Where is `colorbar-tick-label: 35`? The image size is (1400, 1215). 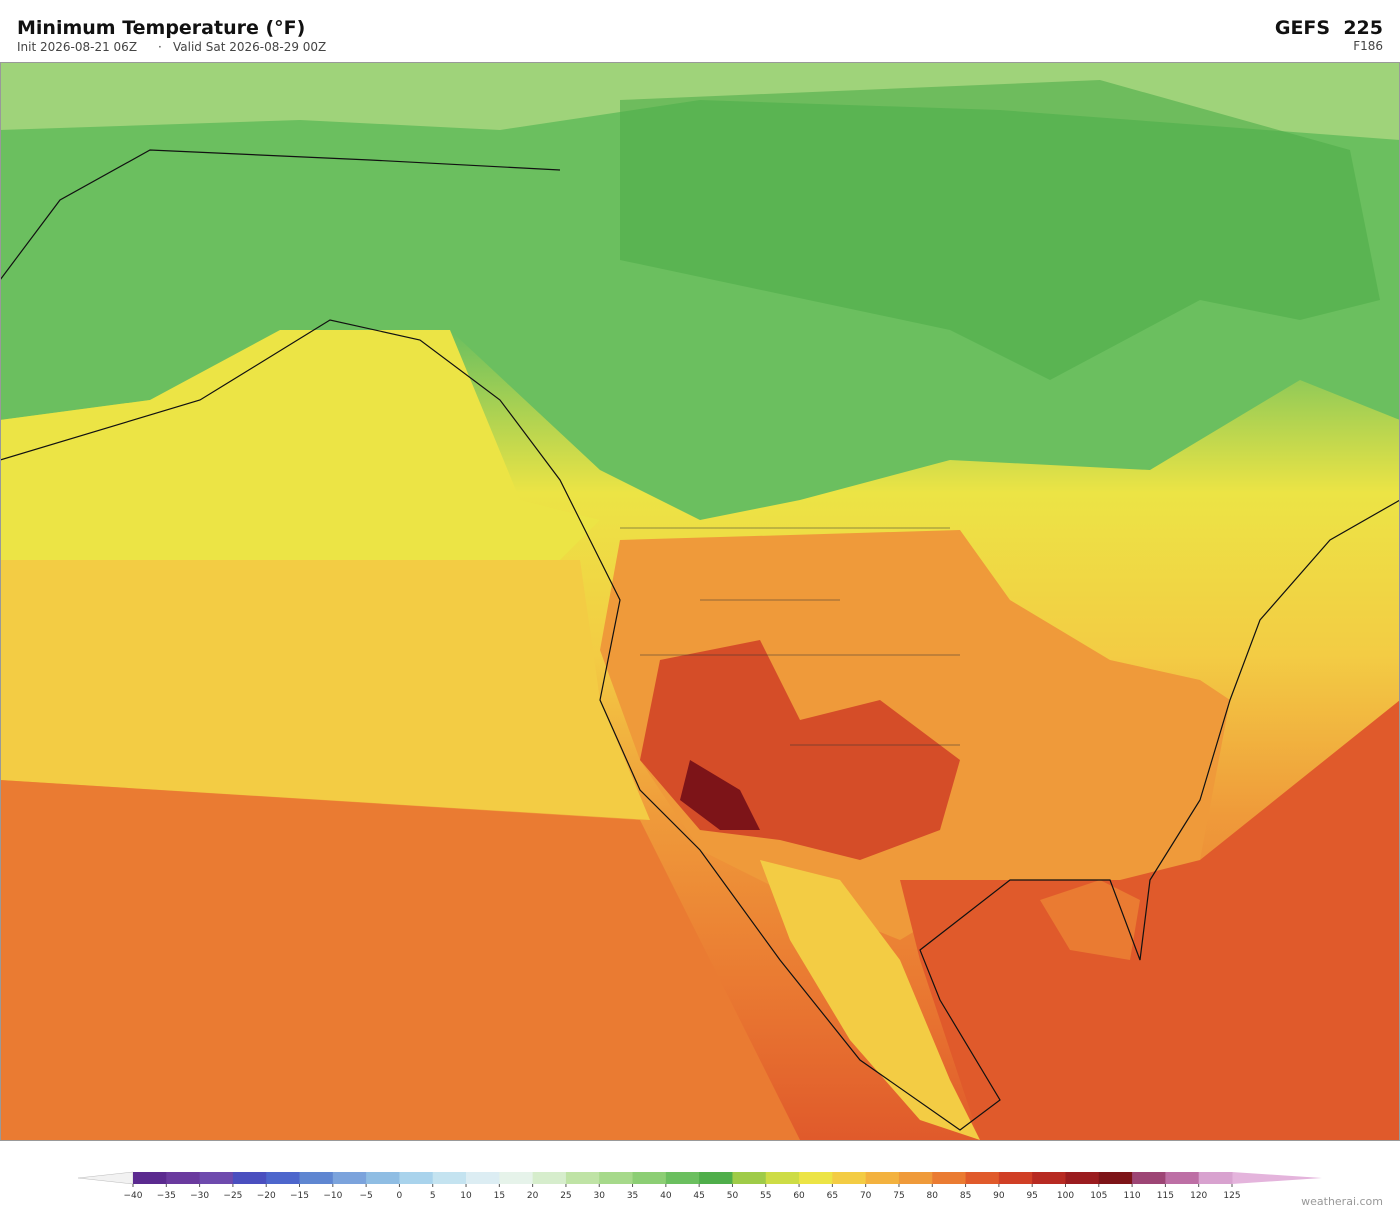 colorbar-tick-label: 35 is located at coordinates (632, 1196).